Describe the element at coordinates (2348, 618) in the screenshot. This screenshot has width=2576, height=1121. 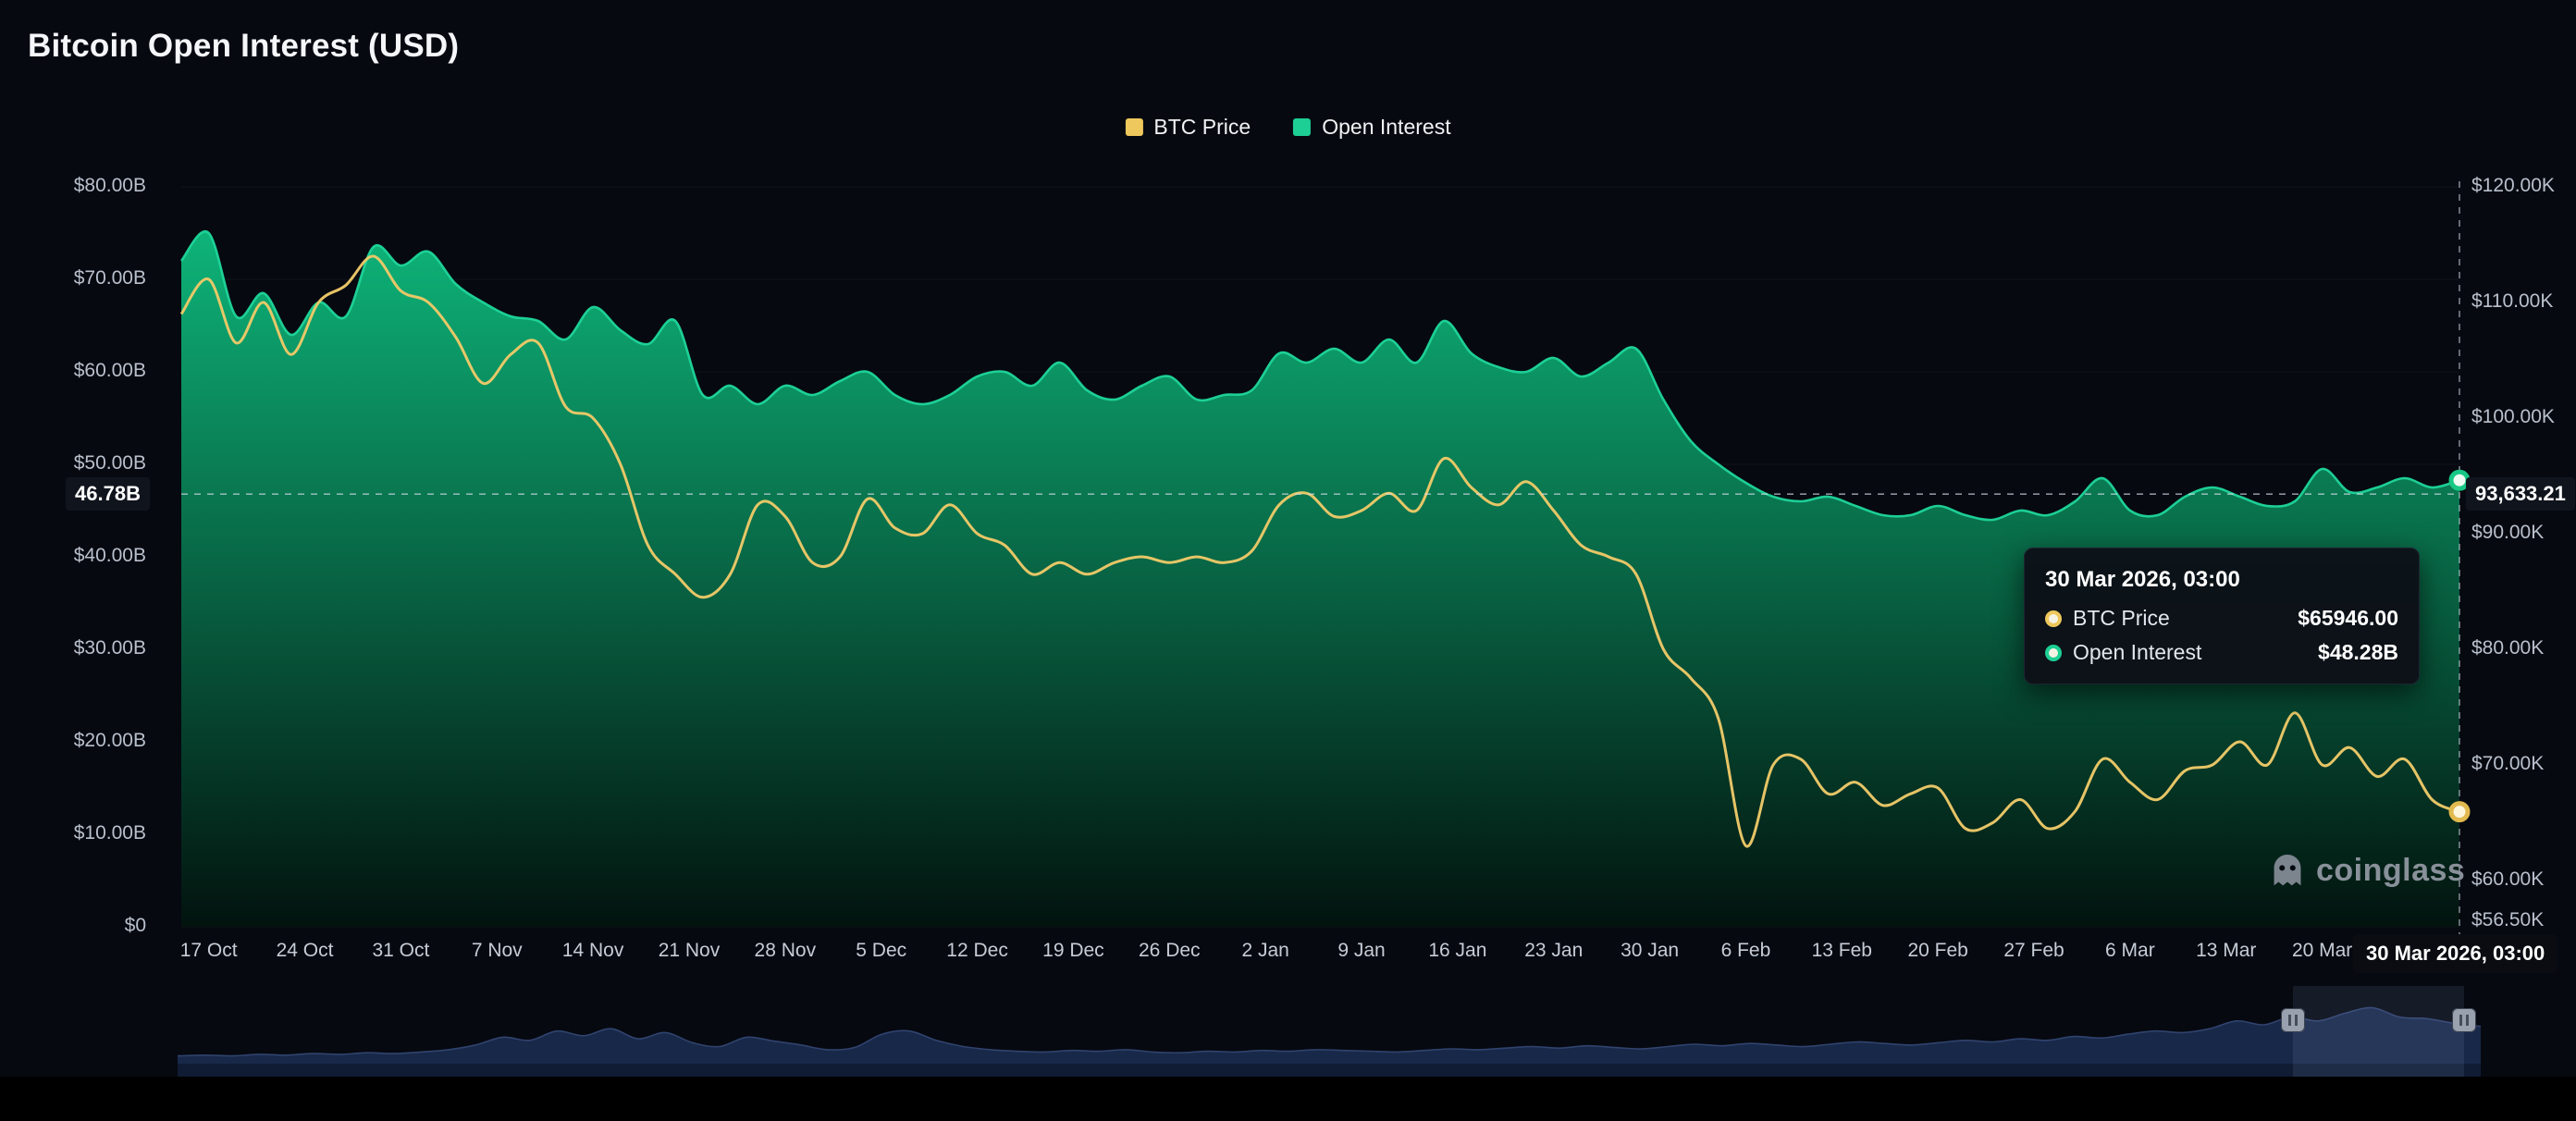
I see `tooltip-value-btc-price: $65946.00` at that location.